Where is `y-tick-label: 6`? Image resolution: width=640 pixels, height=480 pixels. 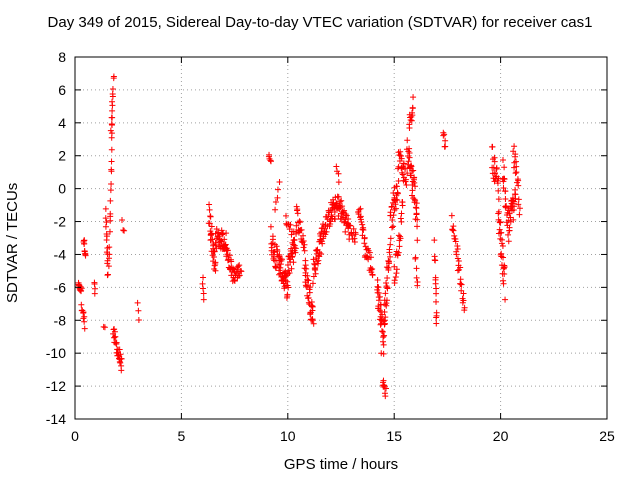
y-tick-label: 6 is located at coordinates (62, 90).